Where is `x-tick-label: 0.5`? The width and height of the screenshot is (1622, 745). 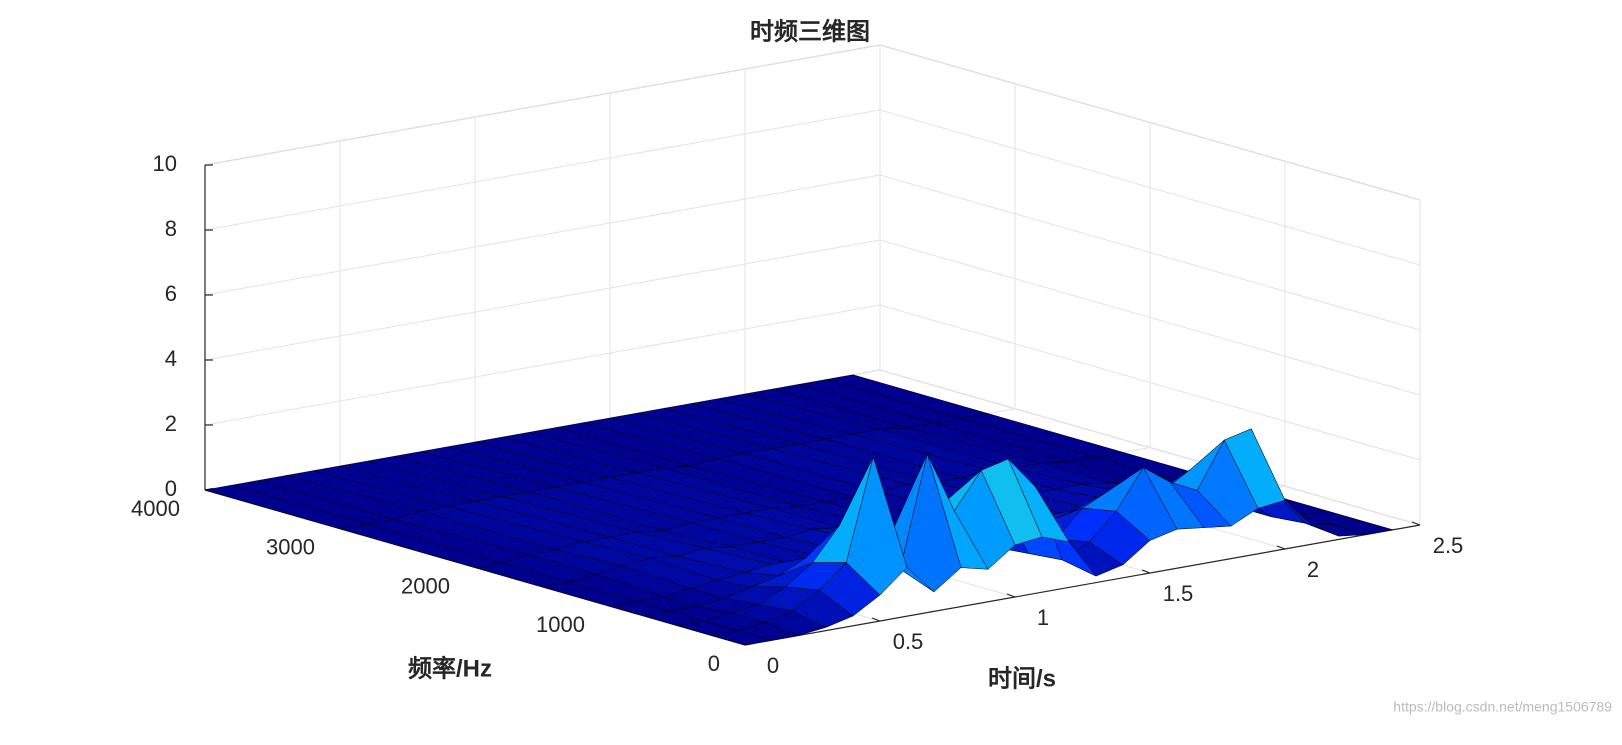 x-tick-label: 0.5 is located at coordinates (908, 641).